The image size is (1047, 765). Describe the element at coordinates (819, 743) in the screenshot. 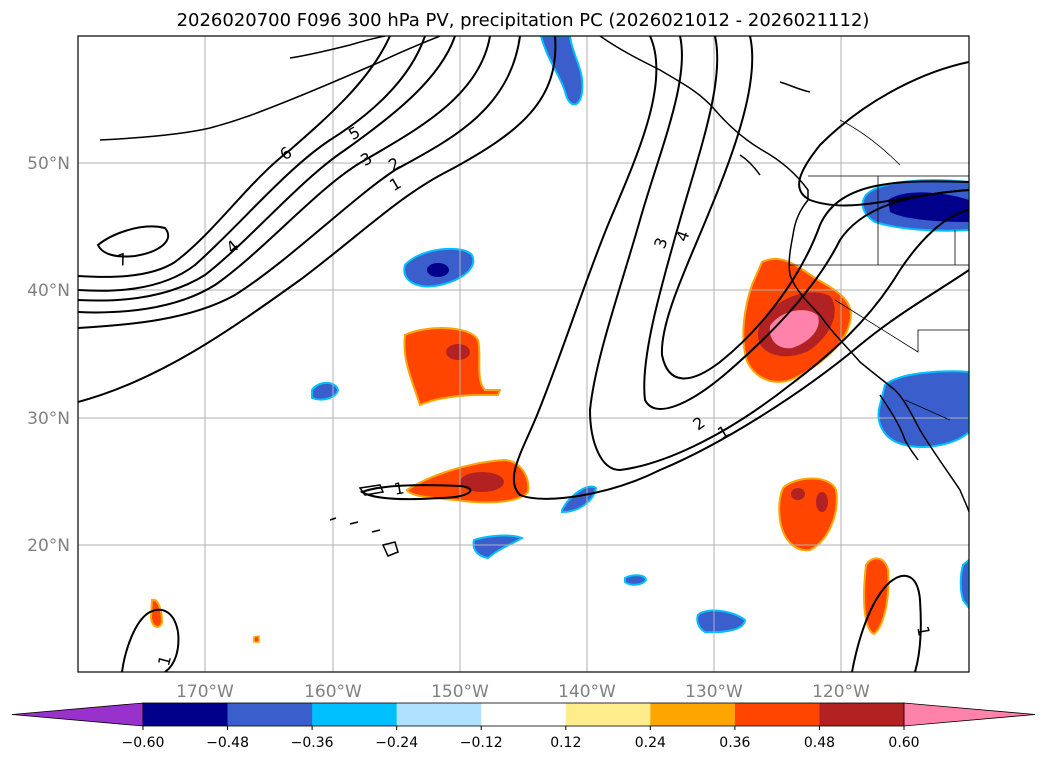

I see `colorbar-tick-label: 0.48` at that location.